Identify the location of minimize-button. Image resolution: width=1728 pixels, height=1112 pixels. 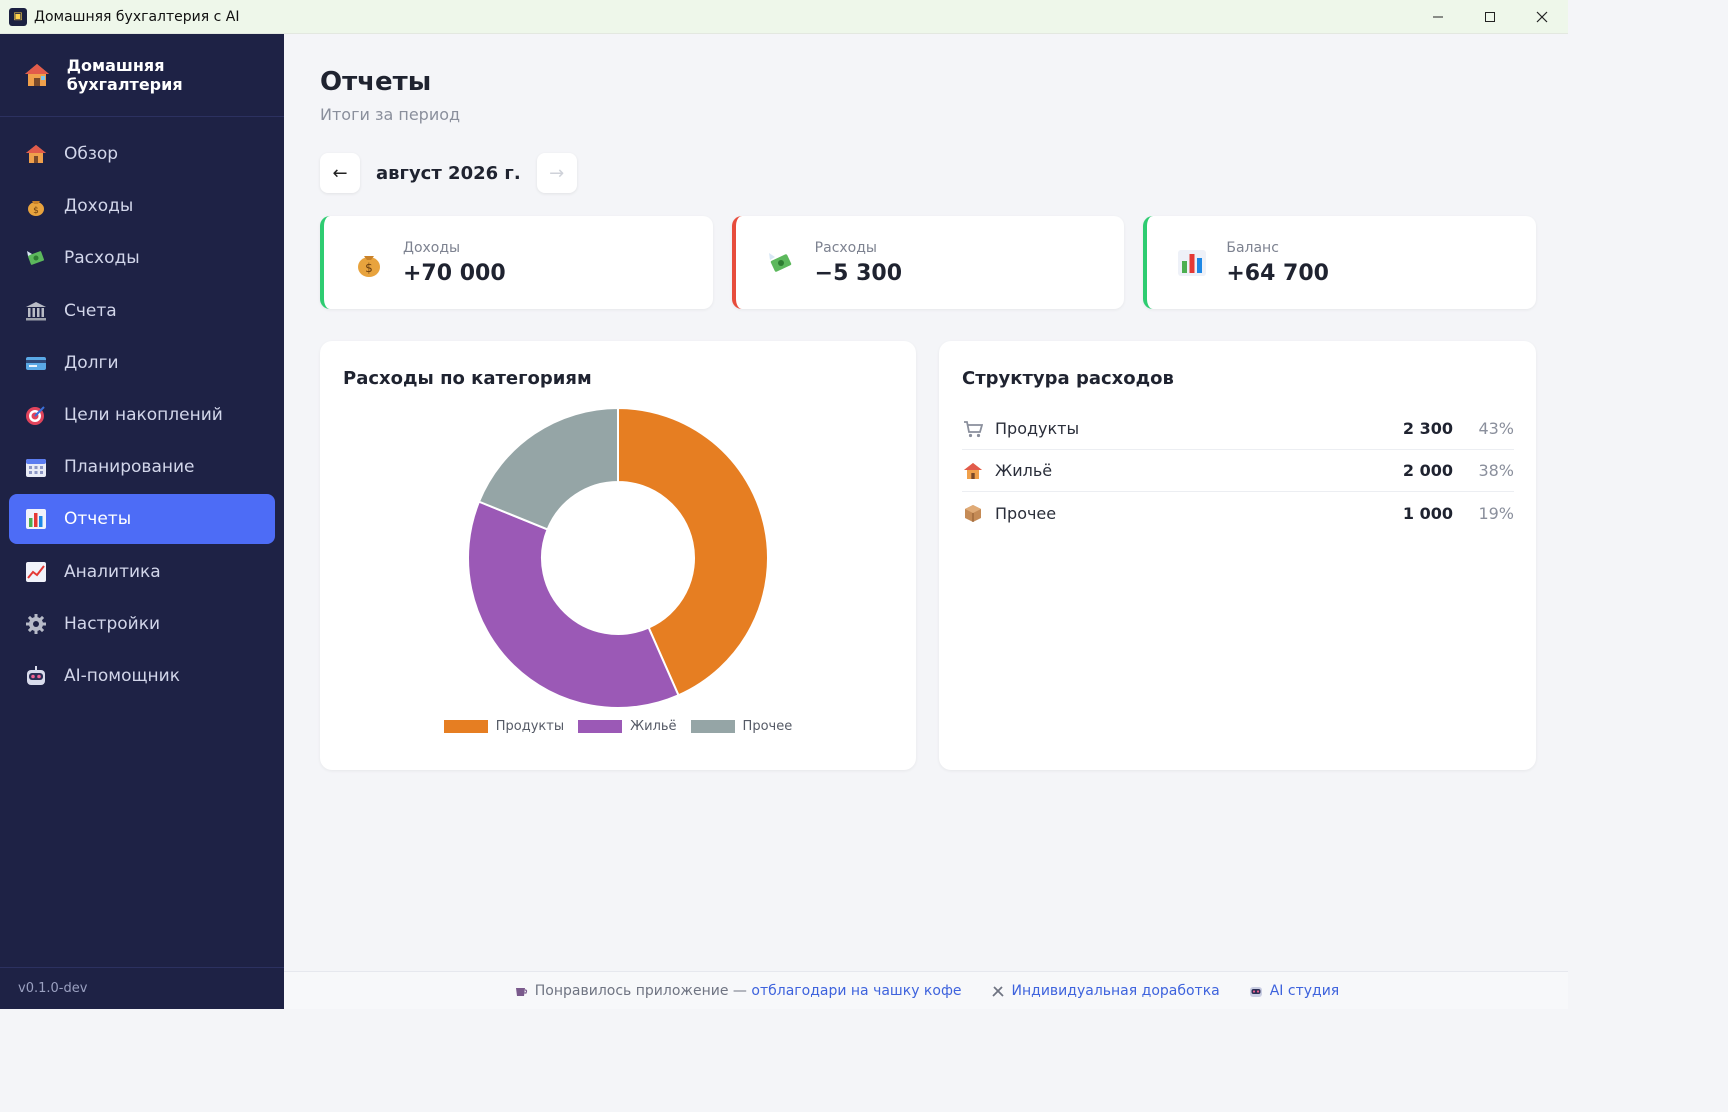
(1438, 17).